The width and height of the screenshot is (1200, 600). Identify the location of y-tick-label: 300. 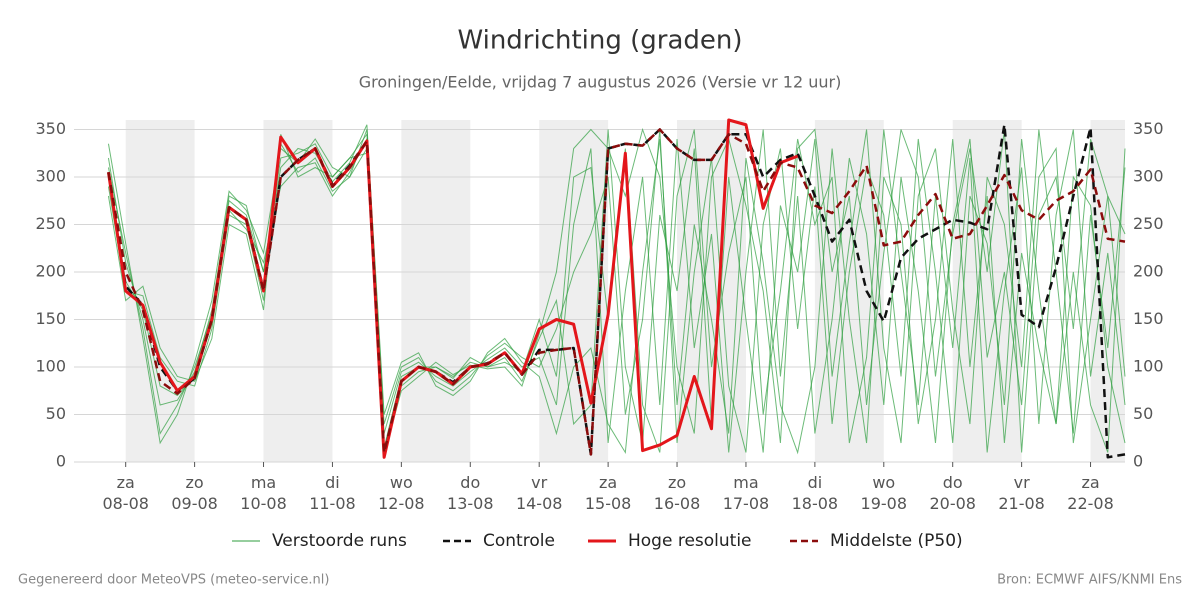
(50, 176).